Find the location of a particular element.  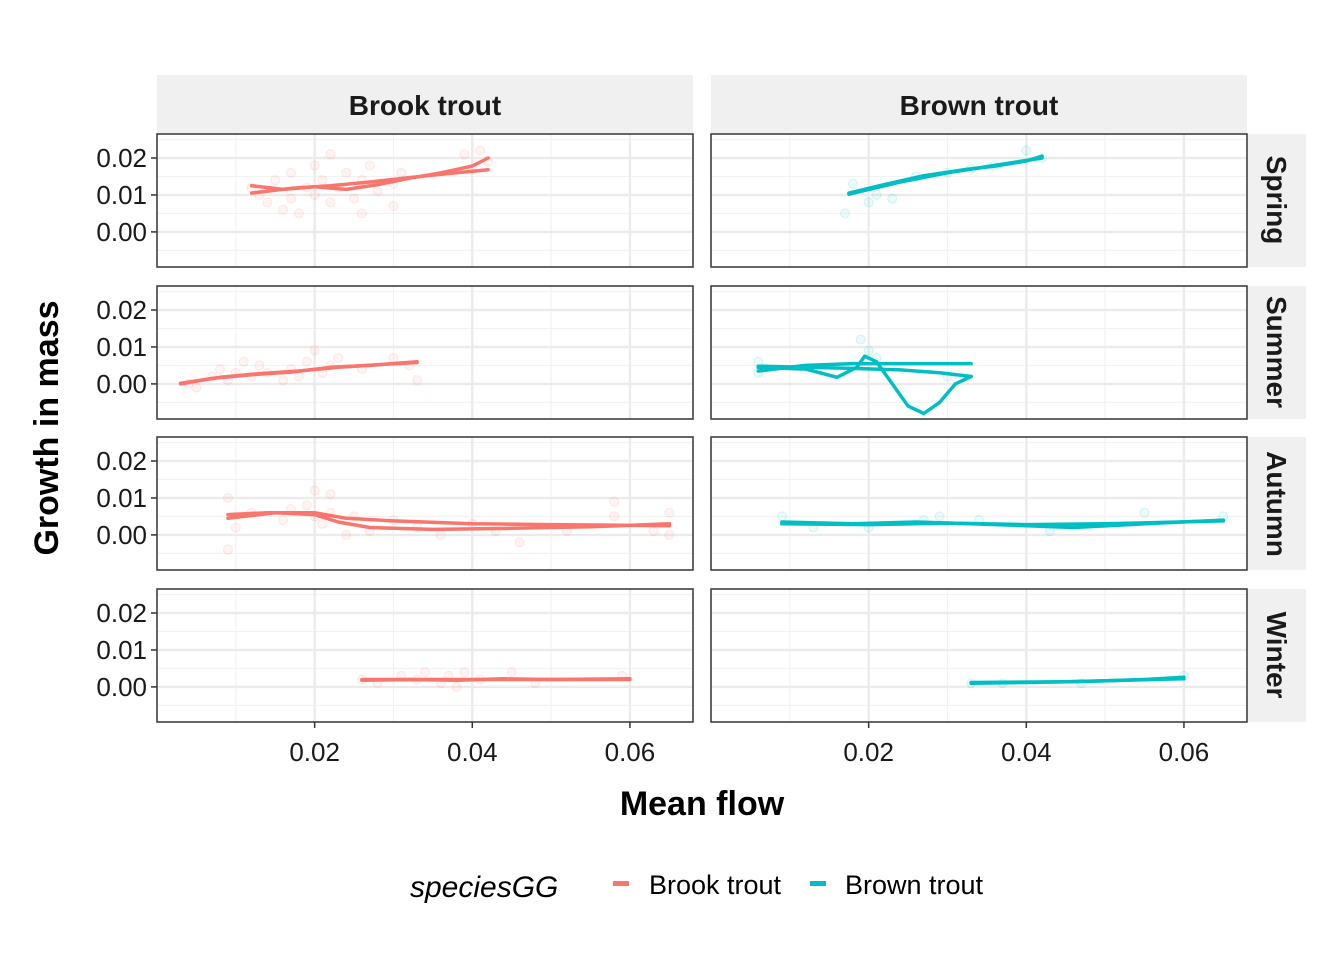

column-strip-label-brown: Brown trout is located at coordinates (979, 105).